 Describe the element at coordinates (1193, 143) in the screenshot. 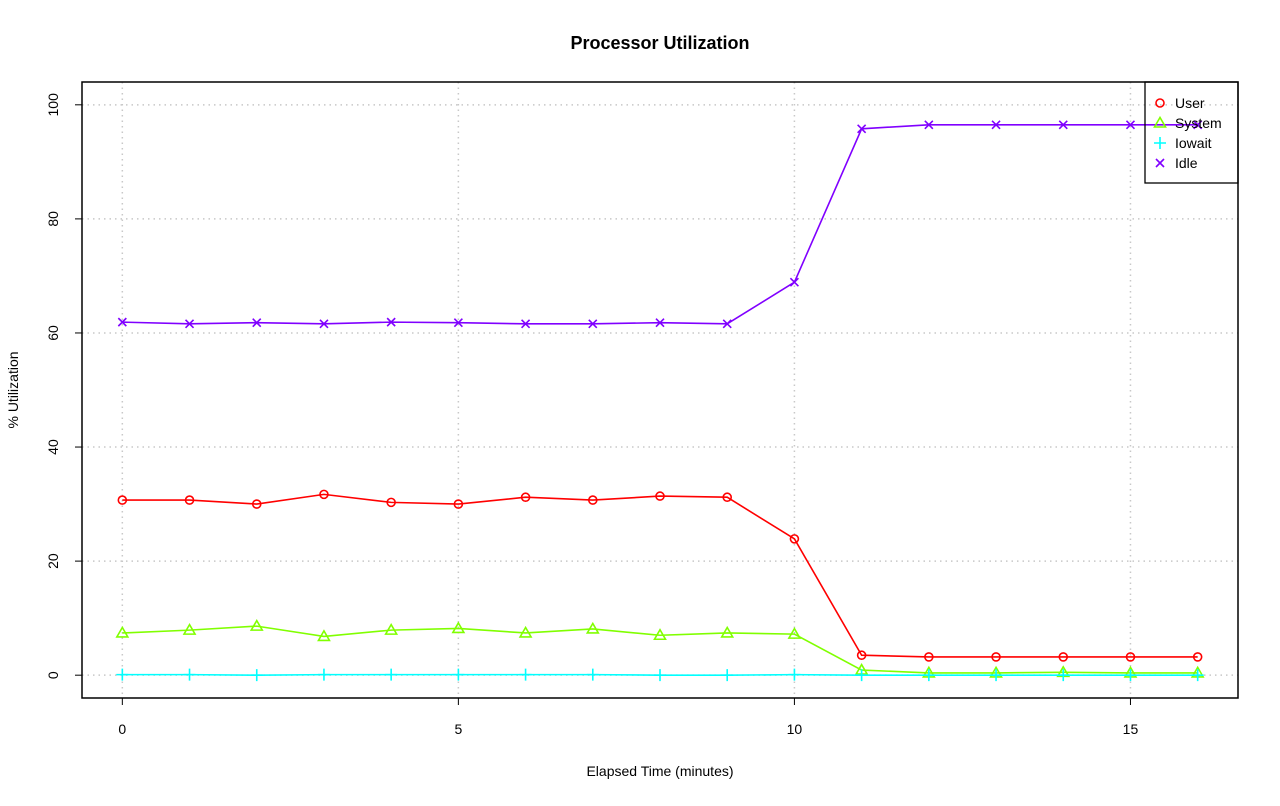

I see `legend-label: Iowait` at that location.